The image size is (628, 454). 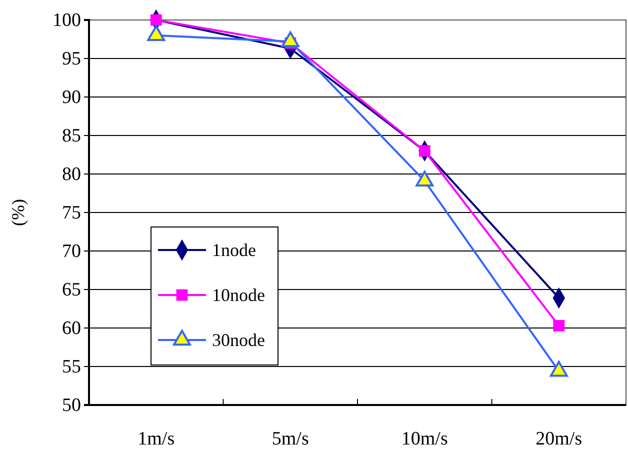 I want to click on legend-label: 30node, so click(x=238, y=340).